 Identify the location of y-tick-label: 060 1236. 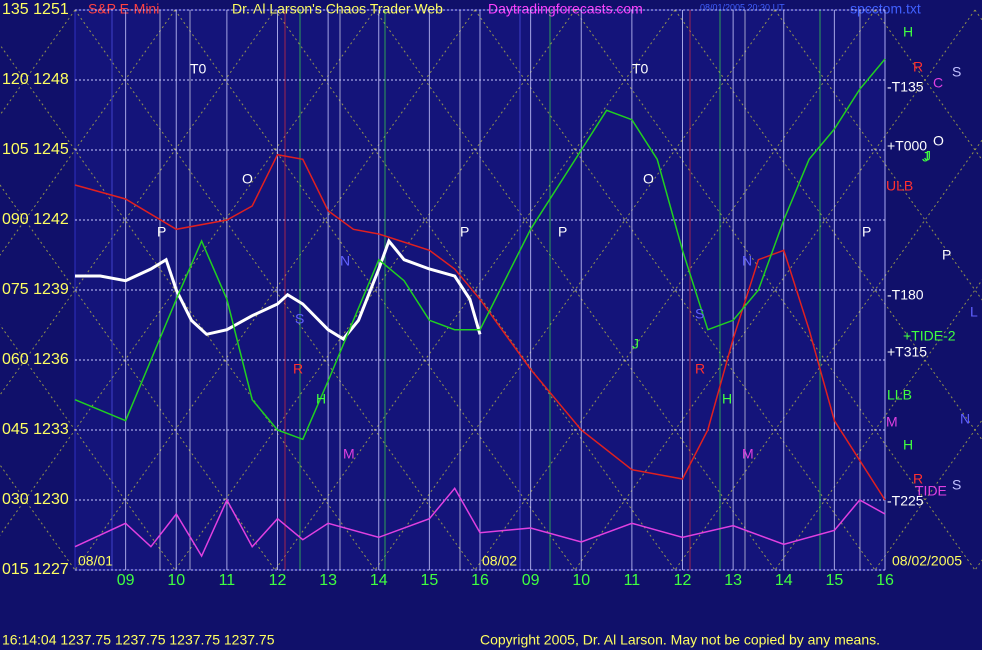
(35, 359).